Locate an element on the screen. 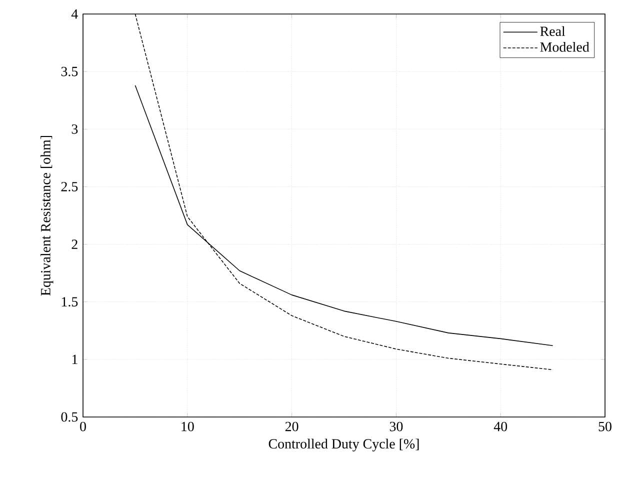 The image size is (638, 483). x-axis-title: Controlled Duty Cycle [%] is located at coordinates (343, 445).